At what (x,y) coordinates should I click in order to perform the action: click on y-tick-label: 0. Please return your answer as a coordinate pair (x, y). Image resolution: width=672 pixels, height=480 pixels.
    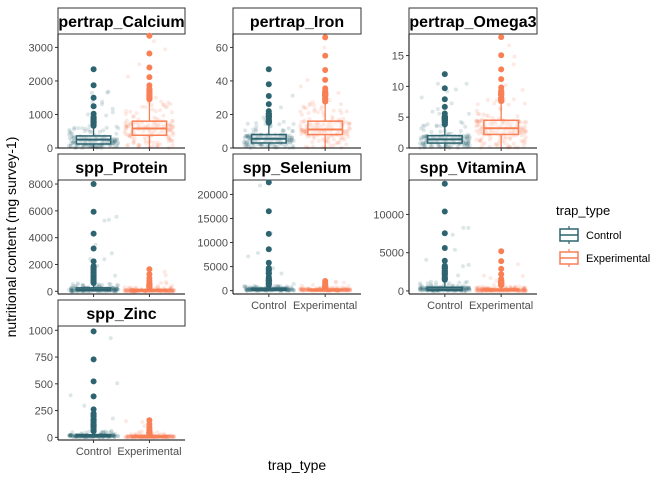
    Looking at the image, I should click on (401, 149).